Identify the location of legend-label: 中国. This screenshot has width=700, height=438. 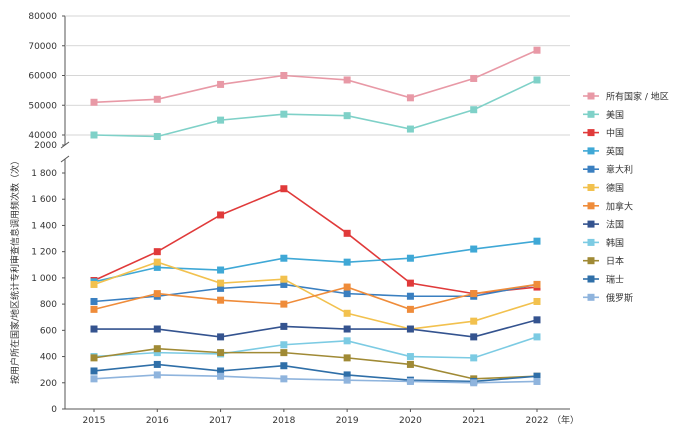
(615, 133).